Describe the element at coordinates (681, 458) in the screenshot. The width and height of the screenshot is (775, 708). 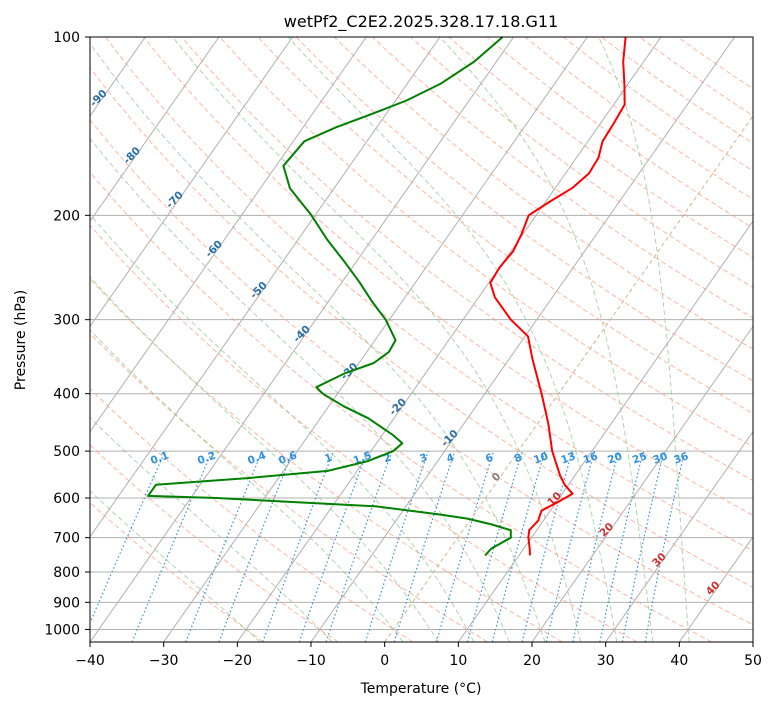
I see `mixing-ratio-label: 36` at that location.